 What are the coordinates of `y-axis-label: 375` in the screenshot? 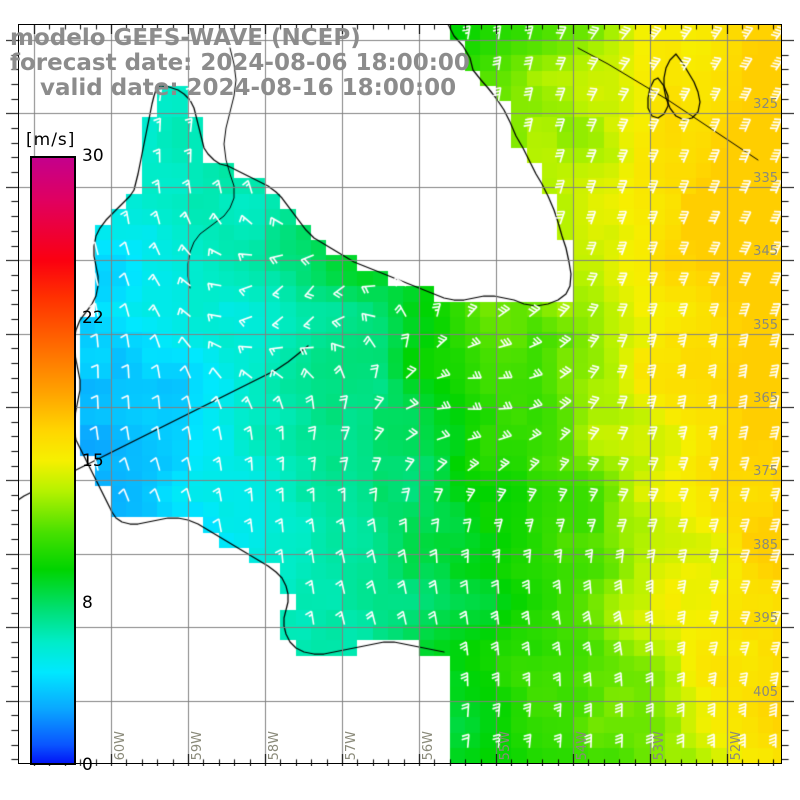 It's located at (765, 472).